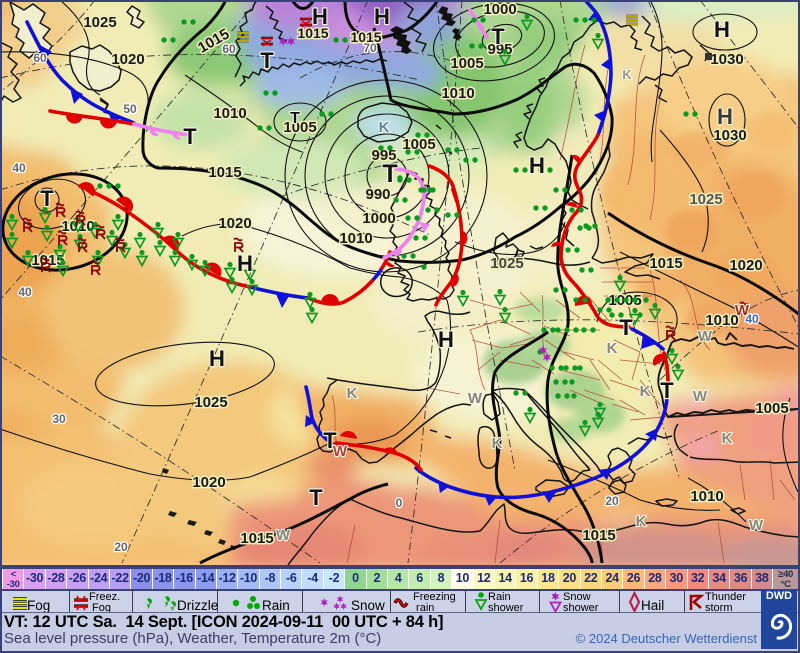 Image resolution: width=800 pixels, height=653 pixels. I want to click on svg-text: 0, so click(399, 503).